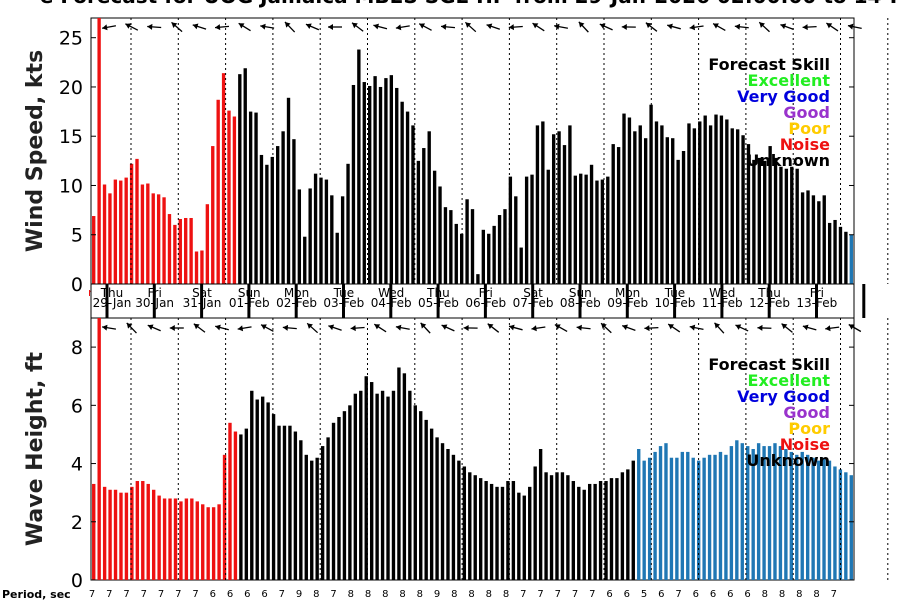  What do you see at coordinates (112, 303) in the screenshot?
I see `day-date: 29-Jan` at bounding box center [112, 303].